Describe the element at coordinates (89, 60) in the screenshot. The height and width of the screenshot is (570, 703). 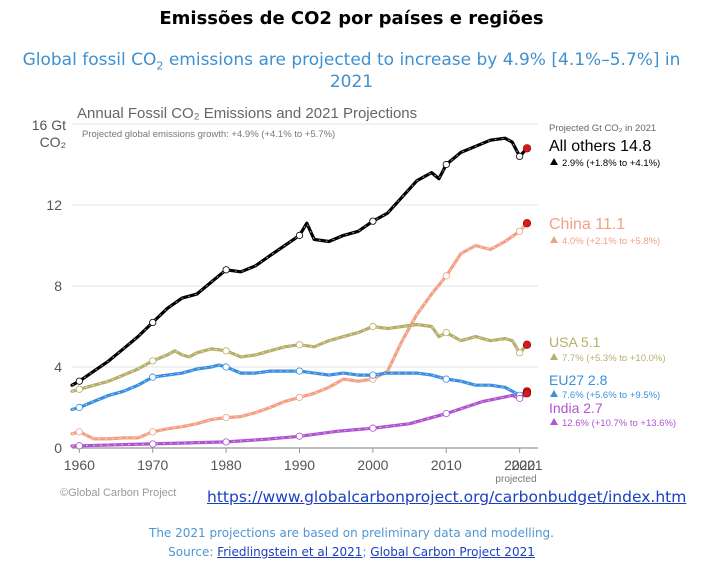
I see `subtitle-pre: Global fossil CO` at that location.